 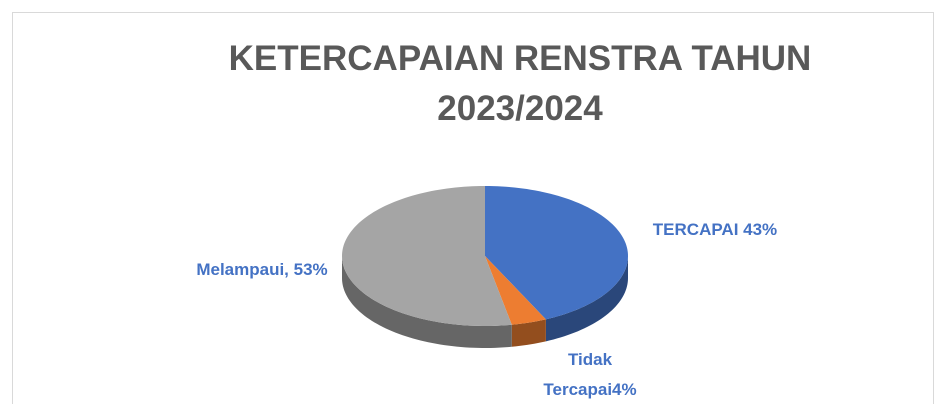 I want to click on data-label: Tidak Tercapai4%, so click(x=590, y=374).